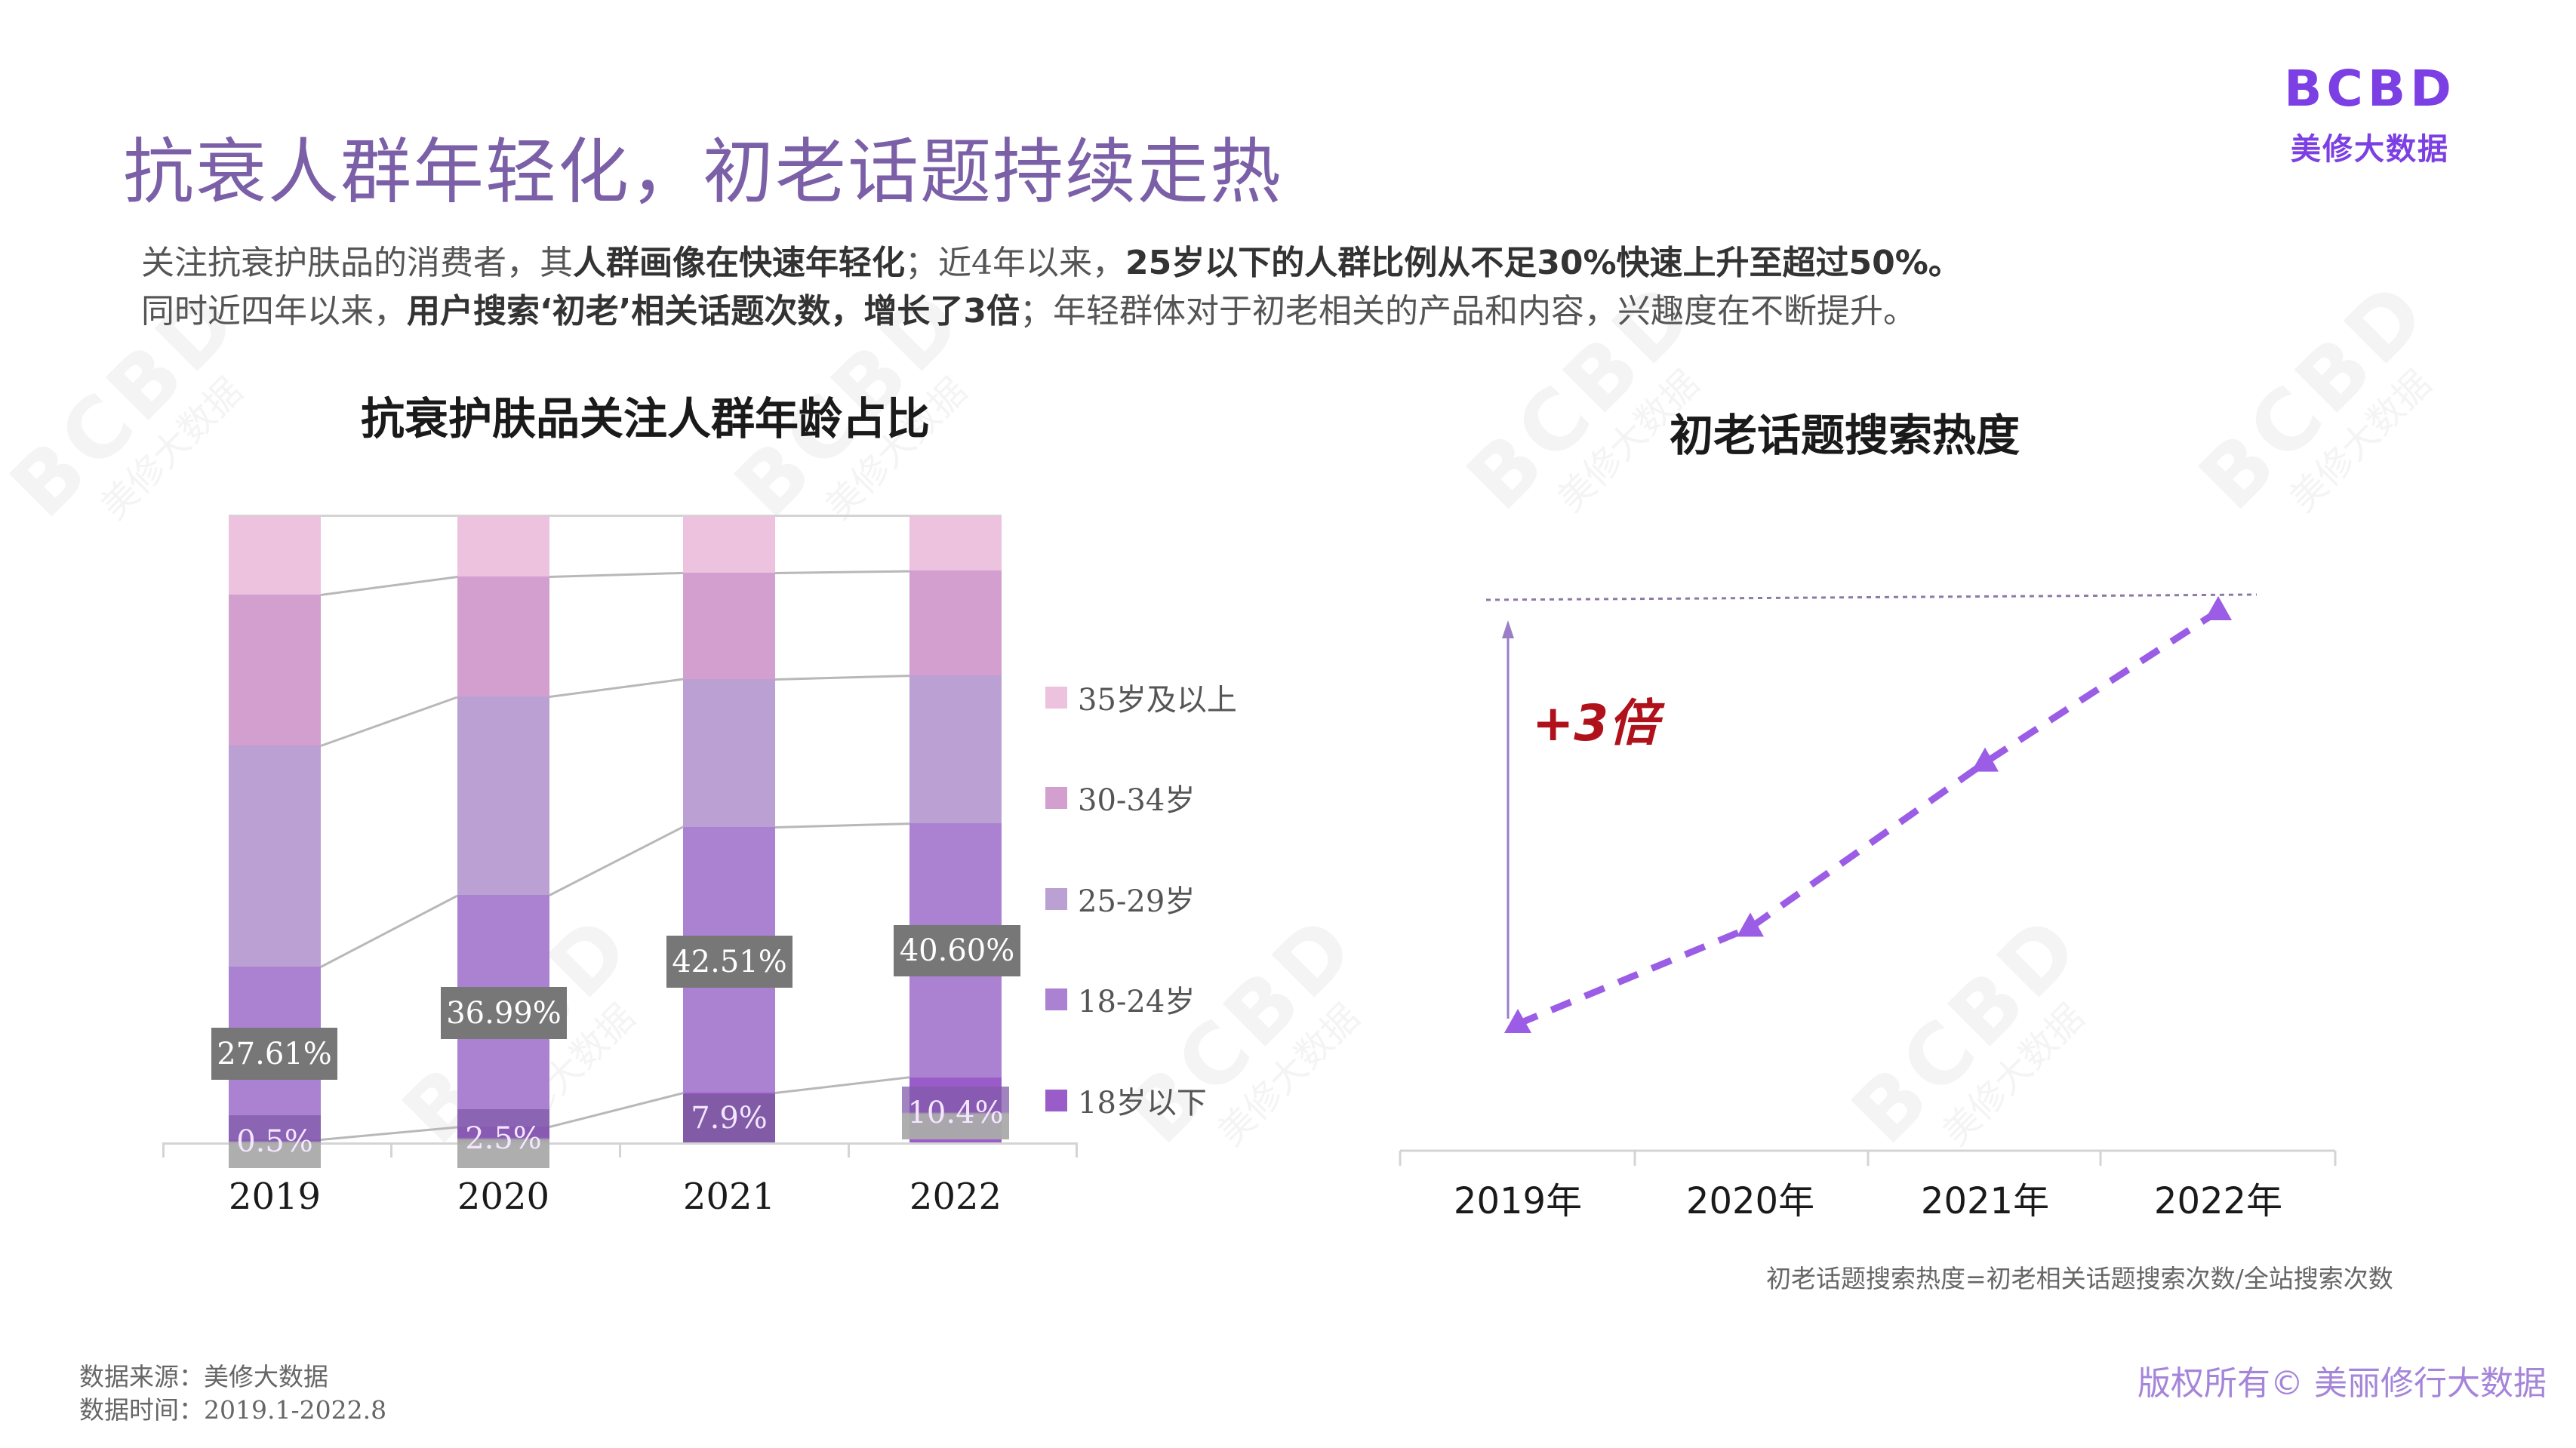  Describe the element at coordinates (729, 1118) in the screenshot. I see `data-label-under-18: 7.9%` at that location.